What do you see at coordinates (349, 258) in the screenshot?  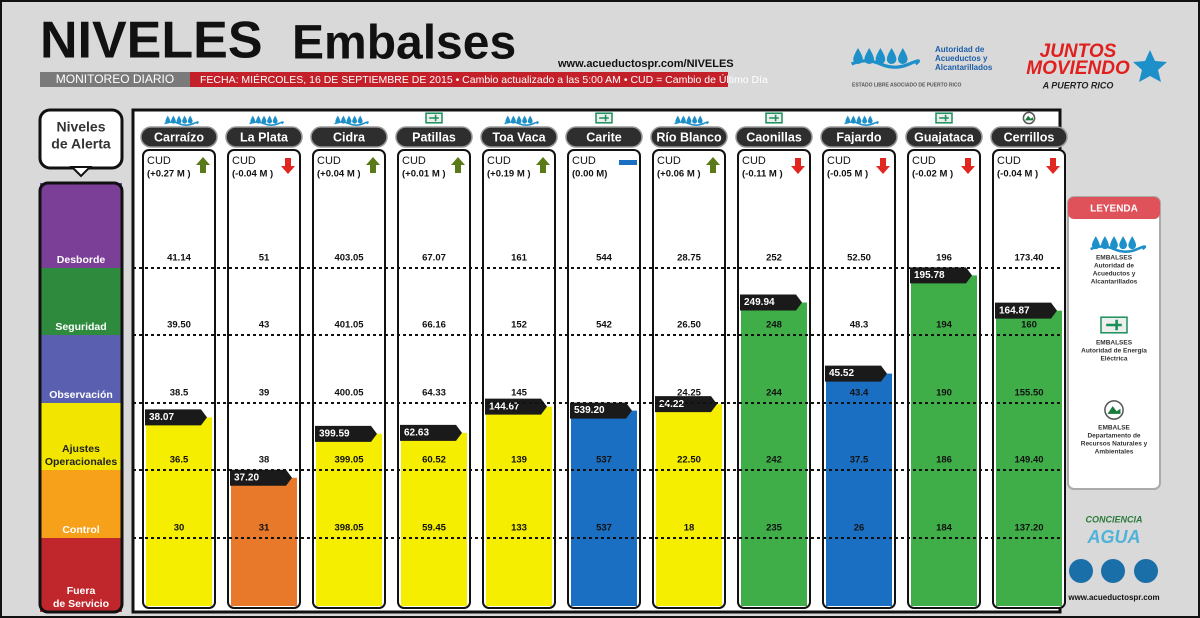 I see `threshold-value: 403.05` at bounding box center [349, 258].